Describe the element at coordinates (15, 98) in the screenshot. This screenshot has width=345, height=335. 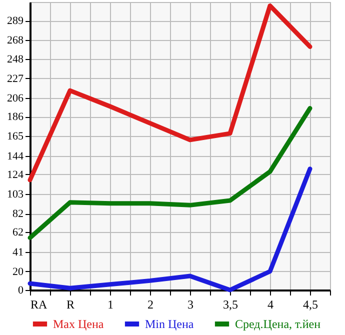
I see `y-tick-label: 206` at that location.